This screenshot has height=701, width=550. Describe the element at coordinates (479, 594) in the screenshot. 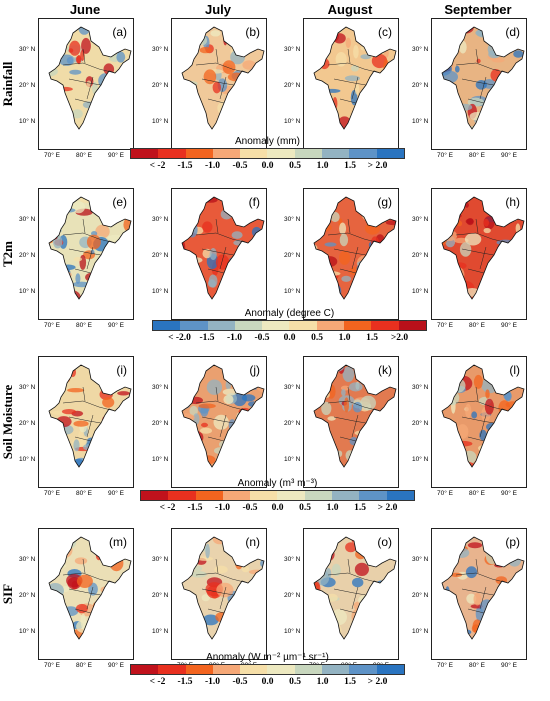

I see `map-panel: (p)` at that location.